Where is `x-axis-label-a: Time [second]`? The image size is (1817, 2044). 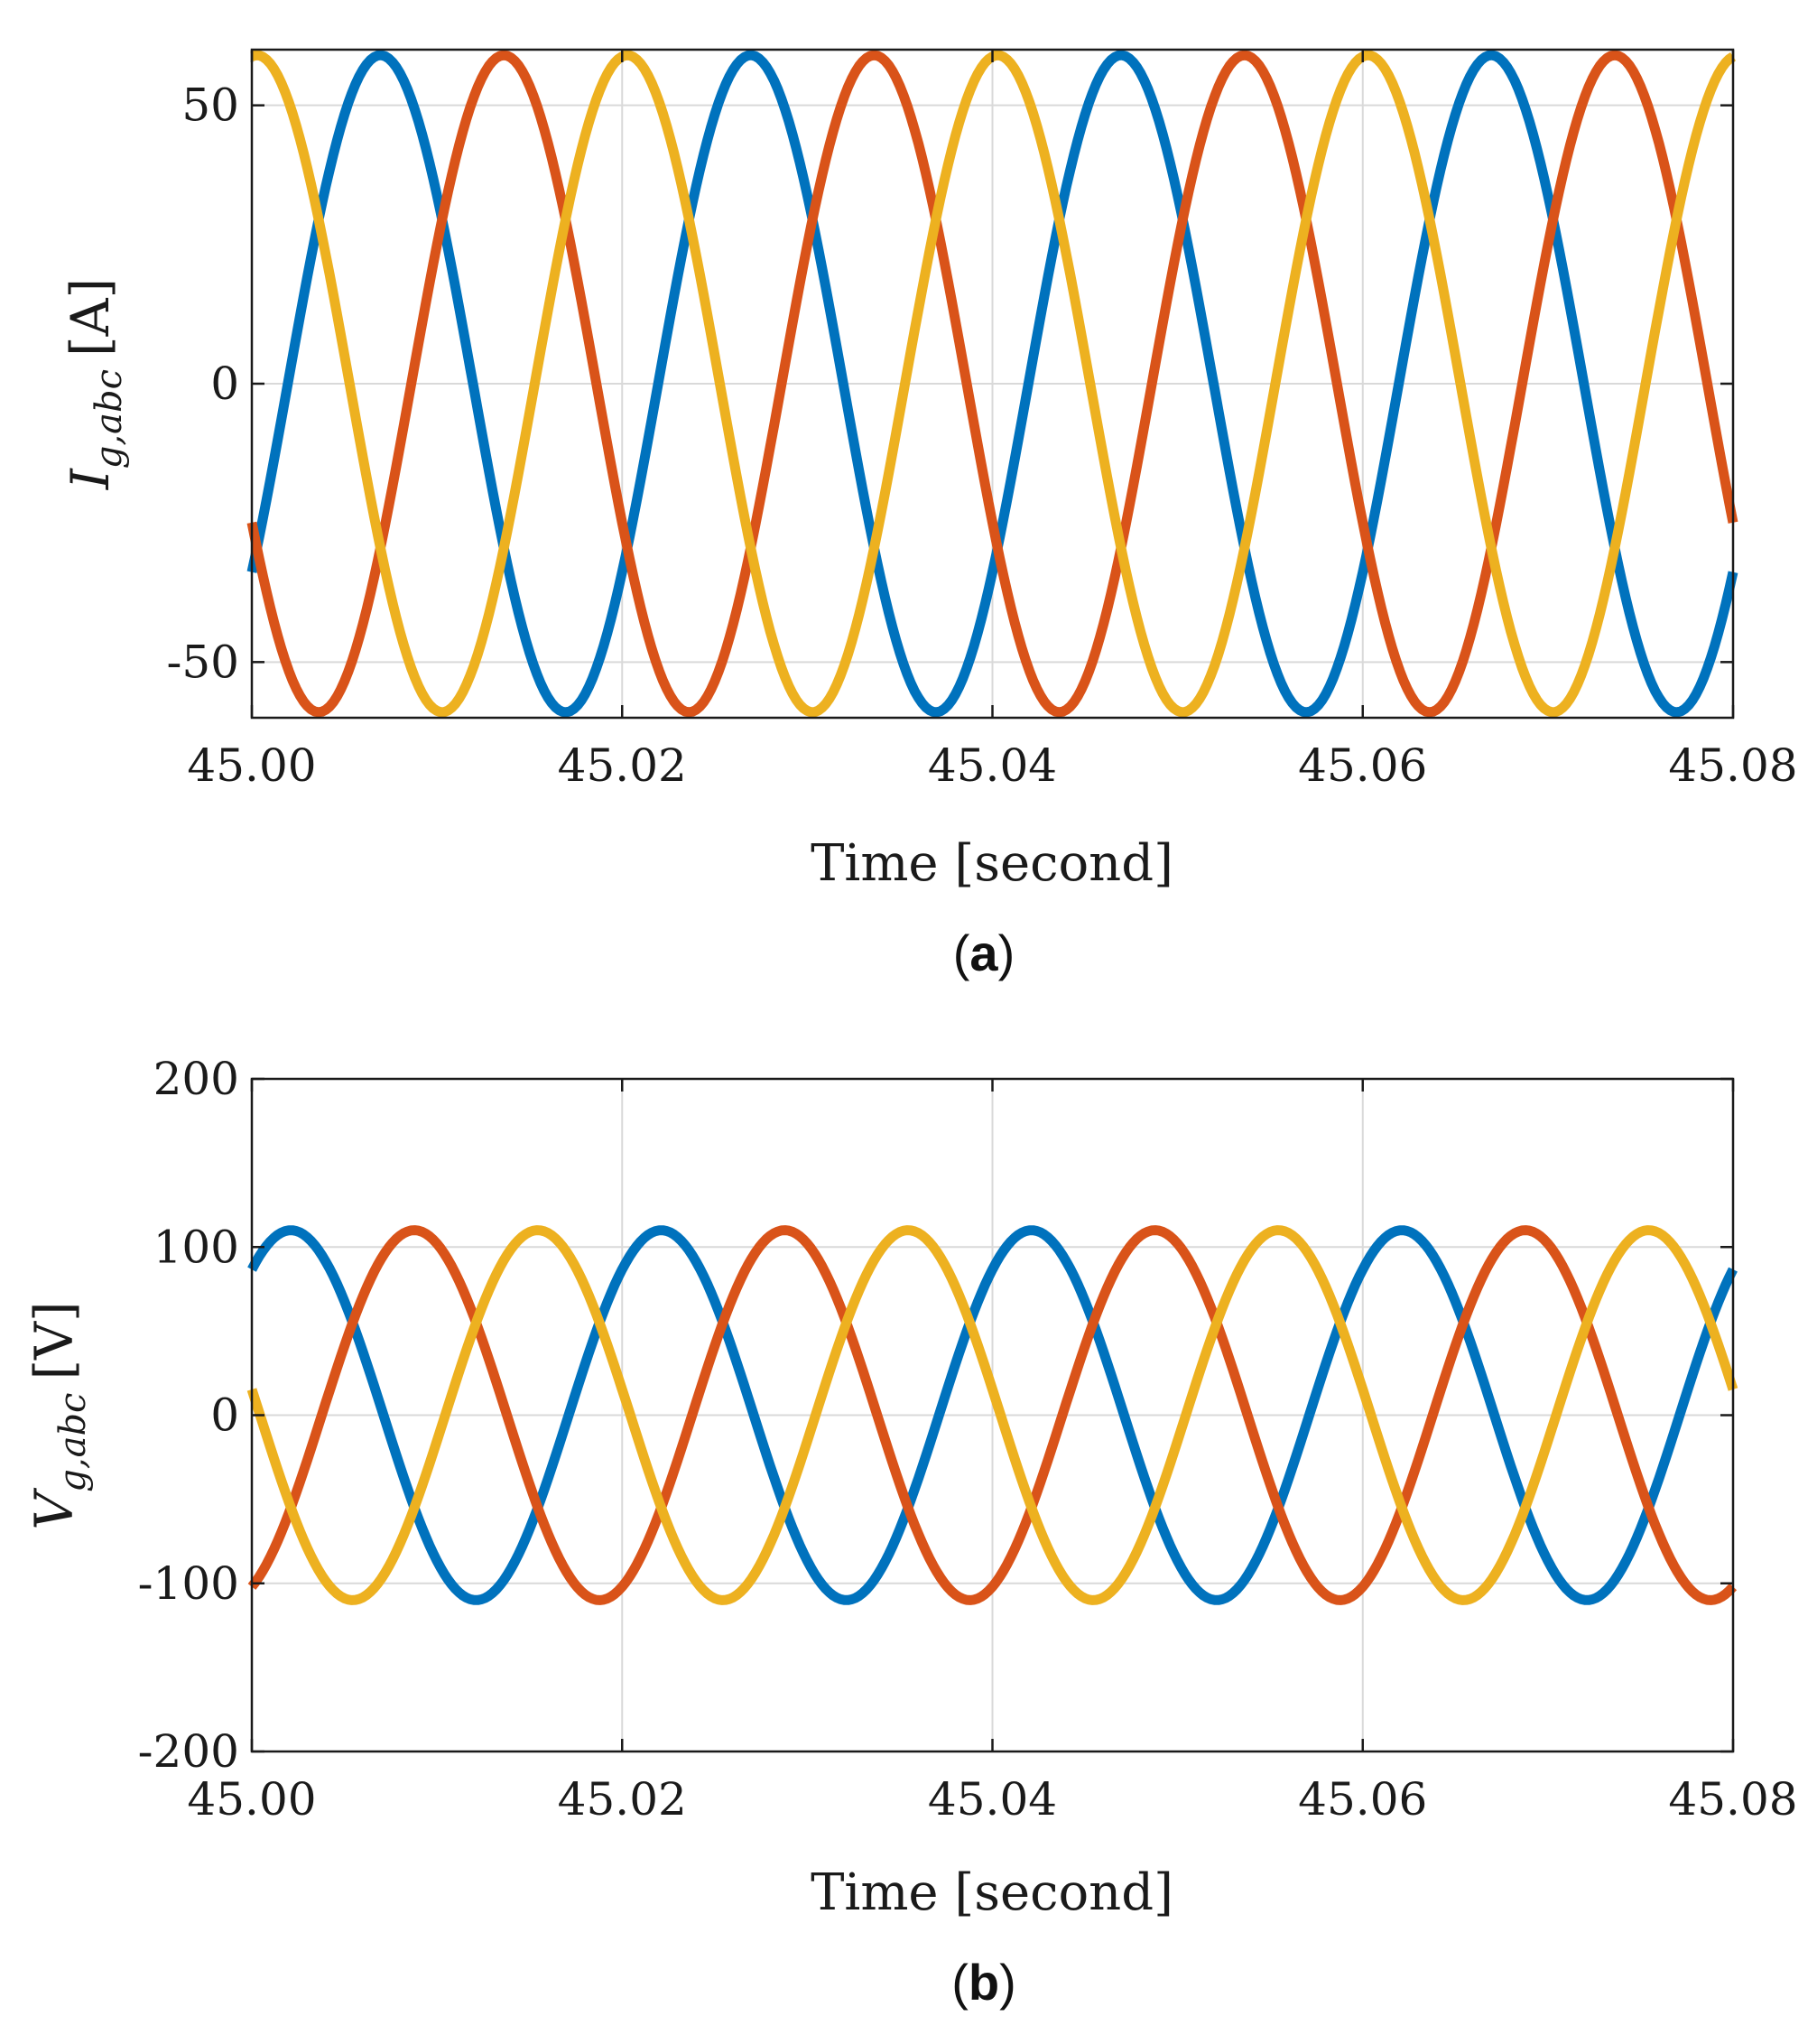 x-axis-label-a: Time [second] is located at coordinates (992, 863).